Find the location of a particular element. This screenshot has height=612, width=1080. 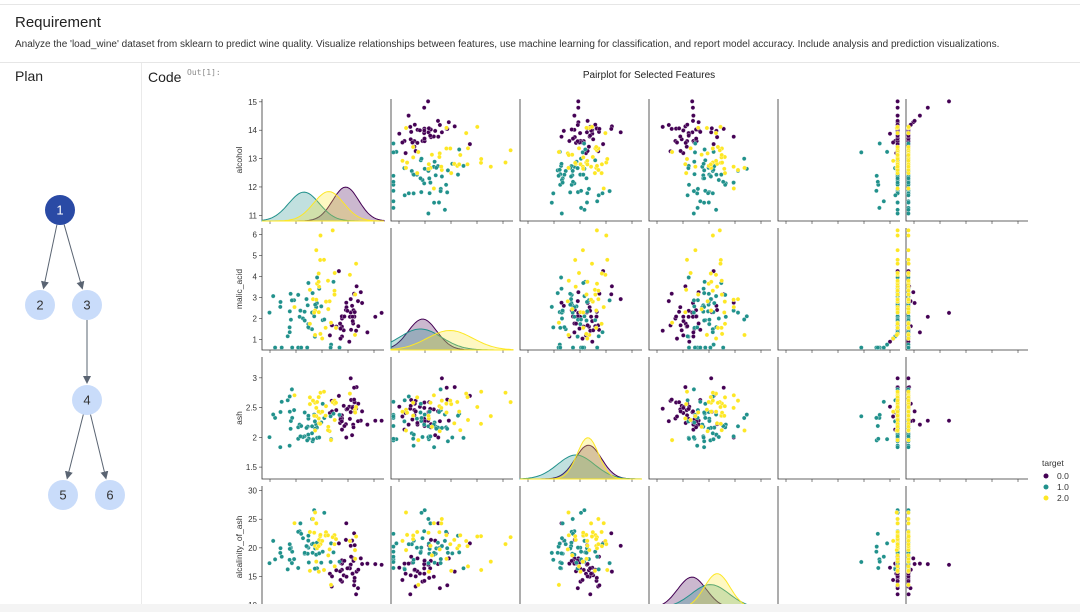

y-axis-label-ash: ash is located at coordinates (239, 418).